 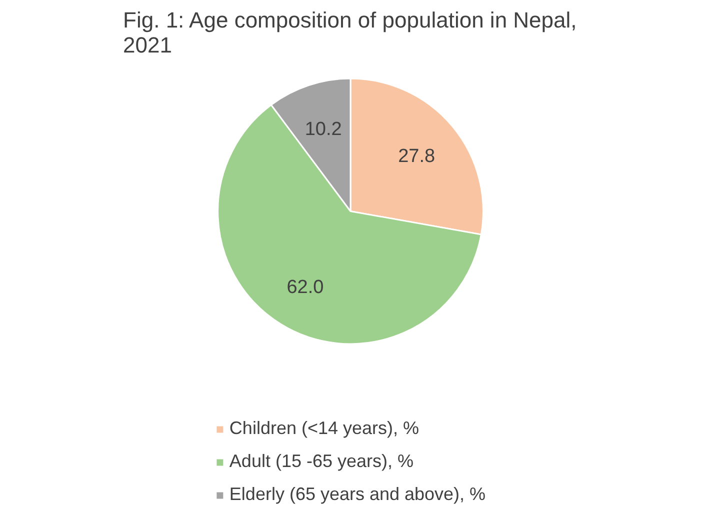 I want to click on data-label: 27.8, so click(x=417, y=156).